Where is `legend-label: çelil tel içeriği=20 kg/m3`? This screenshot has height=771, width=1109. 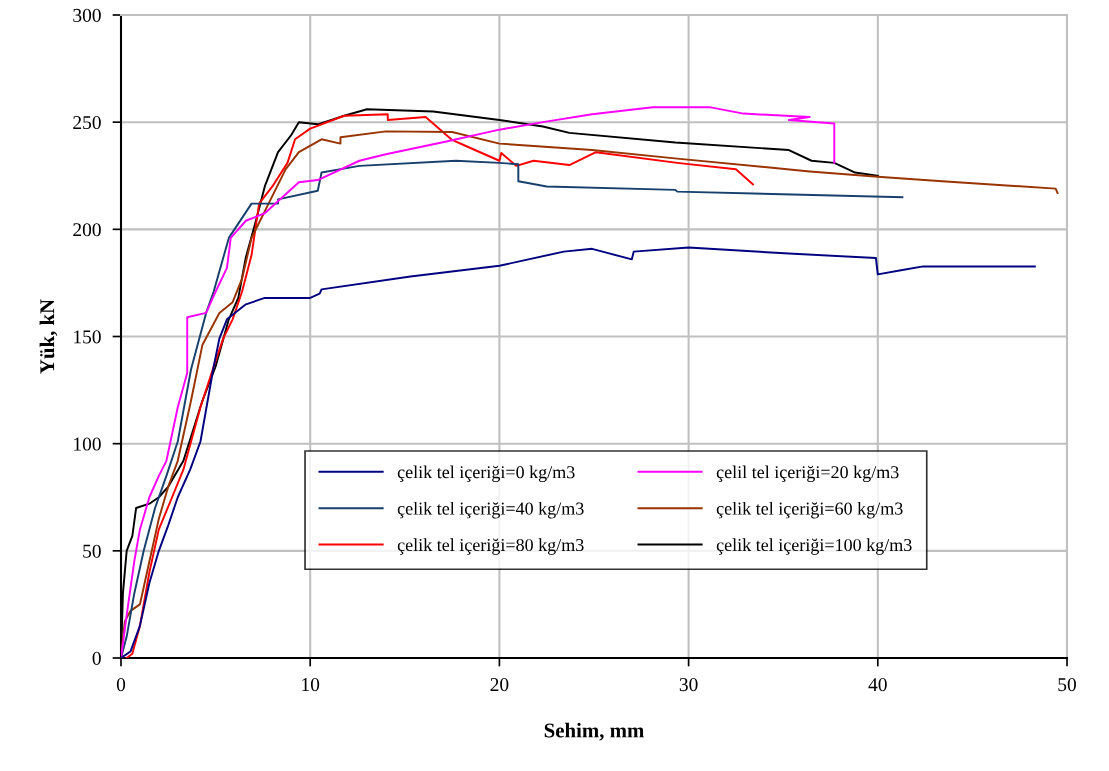 legend-label: çelil tel içeriği=20 kg/m3 is located at coordinates (807, 473).